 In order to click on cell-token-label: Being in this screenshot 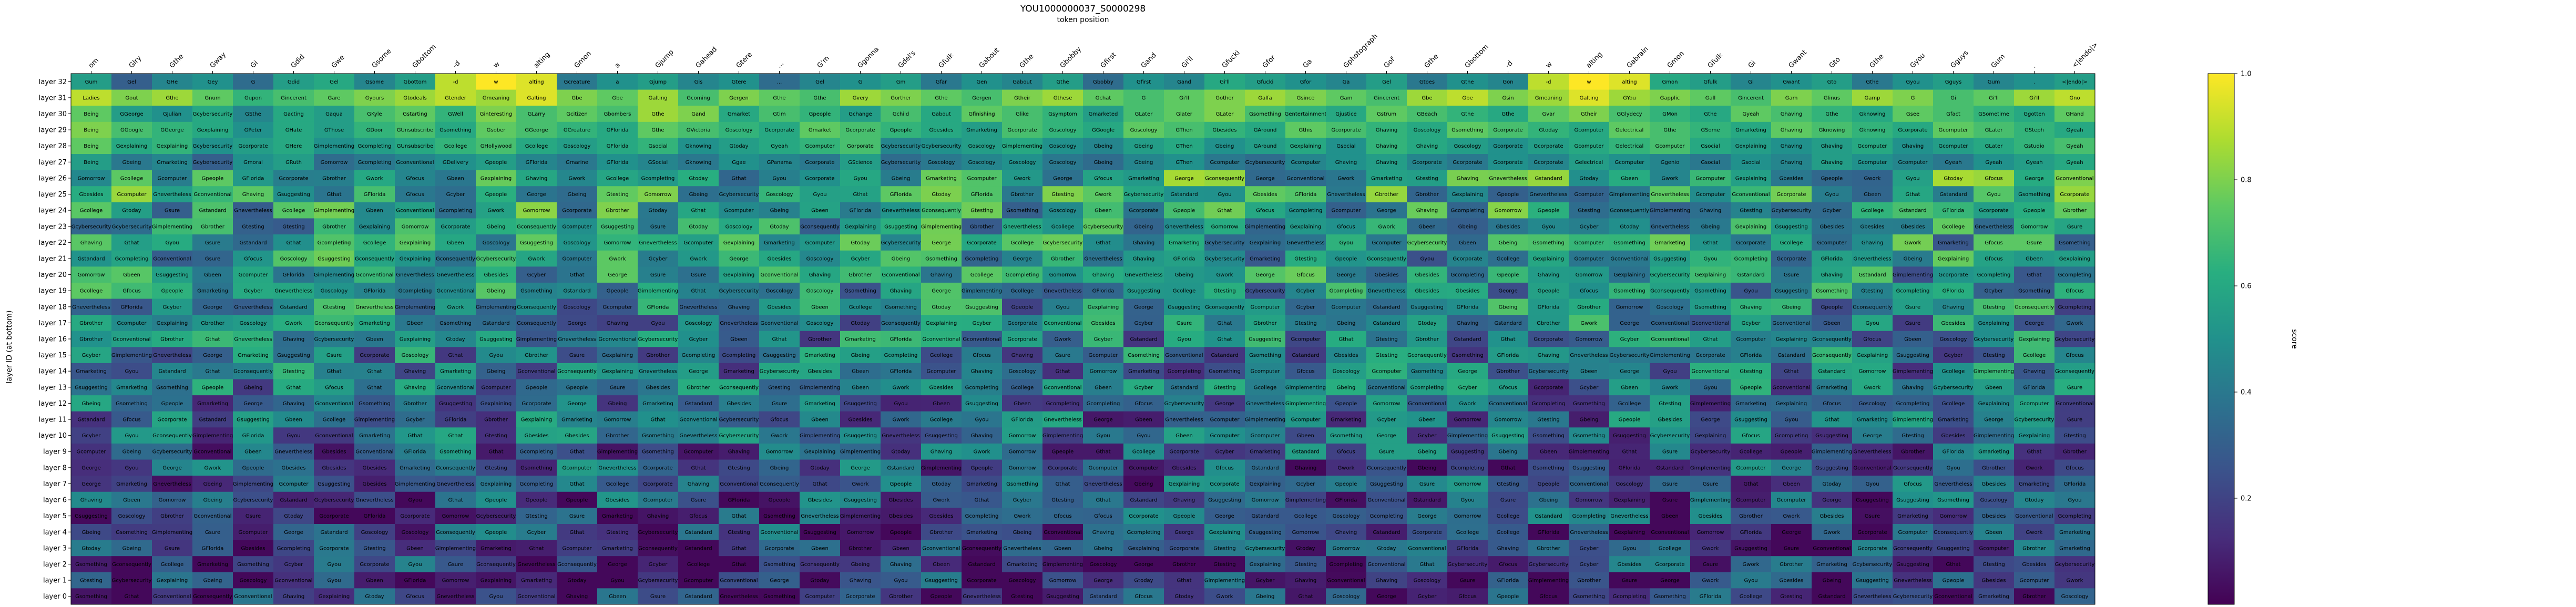, I will do `click(91, 130)`.